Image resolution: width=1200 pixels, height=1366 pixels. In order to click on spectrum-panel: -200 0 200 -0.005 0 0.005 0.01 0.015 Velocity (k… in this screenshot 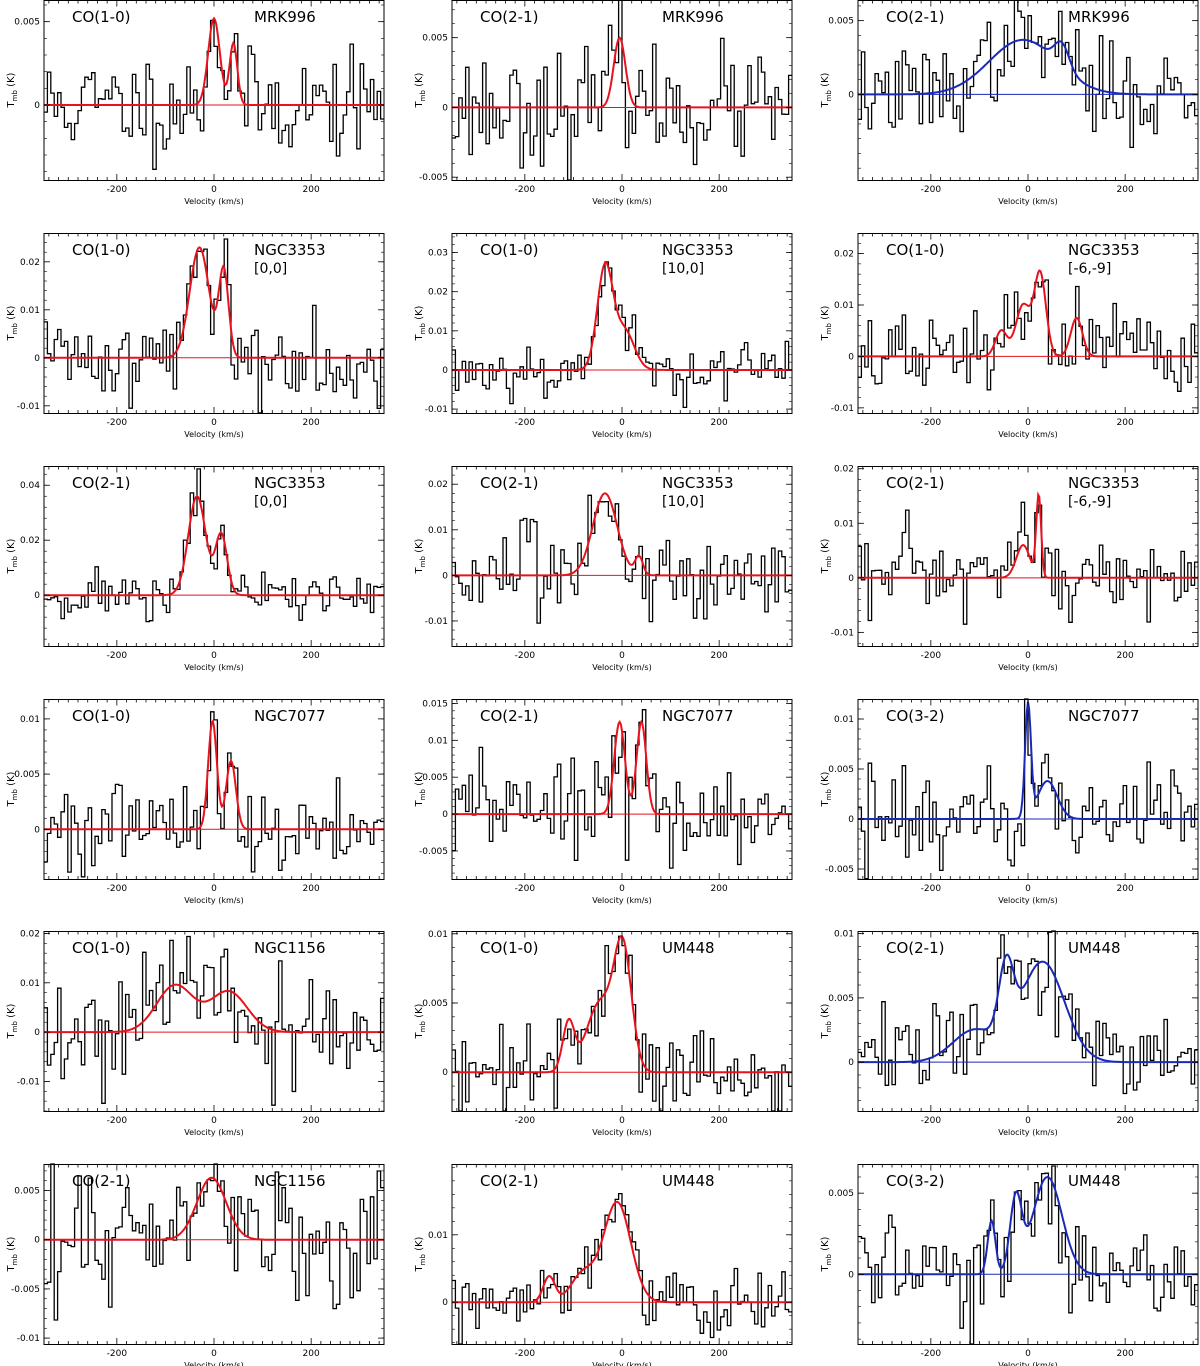, I will do `click(603, 802)`.